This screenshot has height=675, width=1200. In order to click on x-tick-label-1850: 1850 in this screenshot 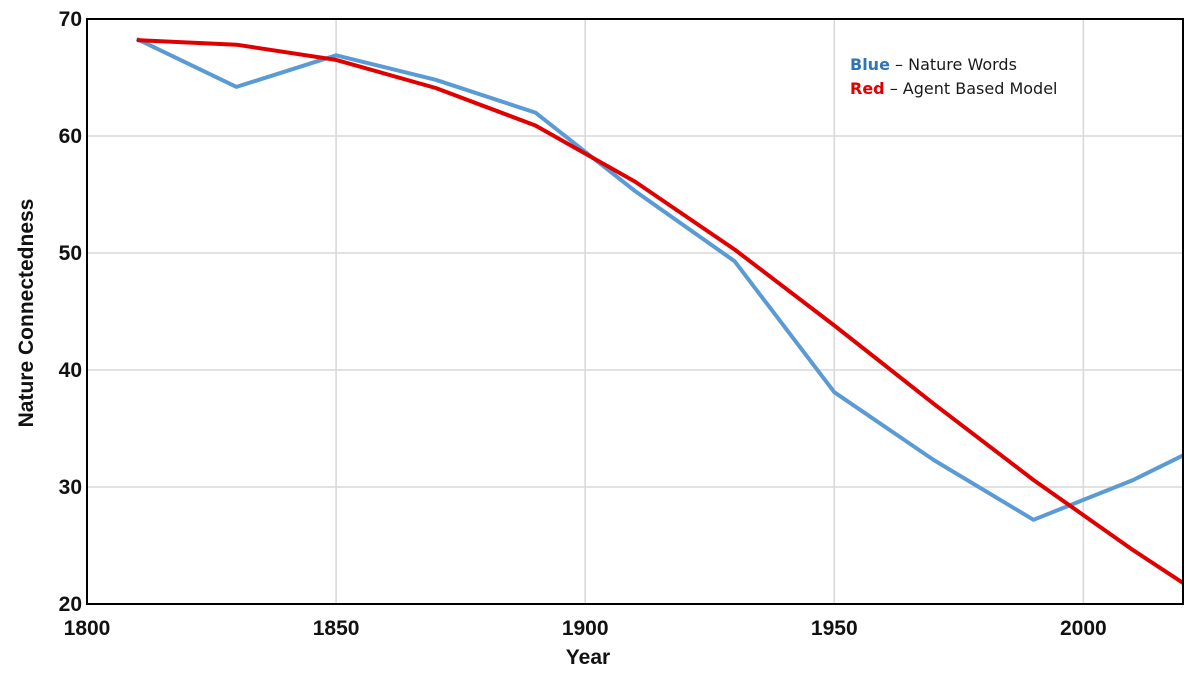, I will do `click(336, 628)`.